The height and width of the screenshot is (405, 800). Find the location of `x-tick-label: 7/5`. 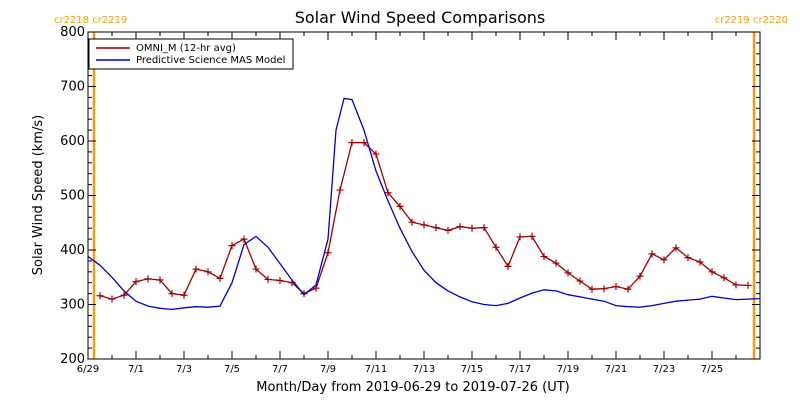

x-tick-label: 7/5 is located at coordinates (232, 369).